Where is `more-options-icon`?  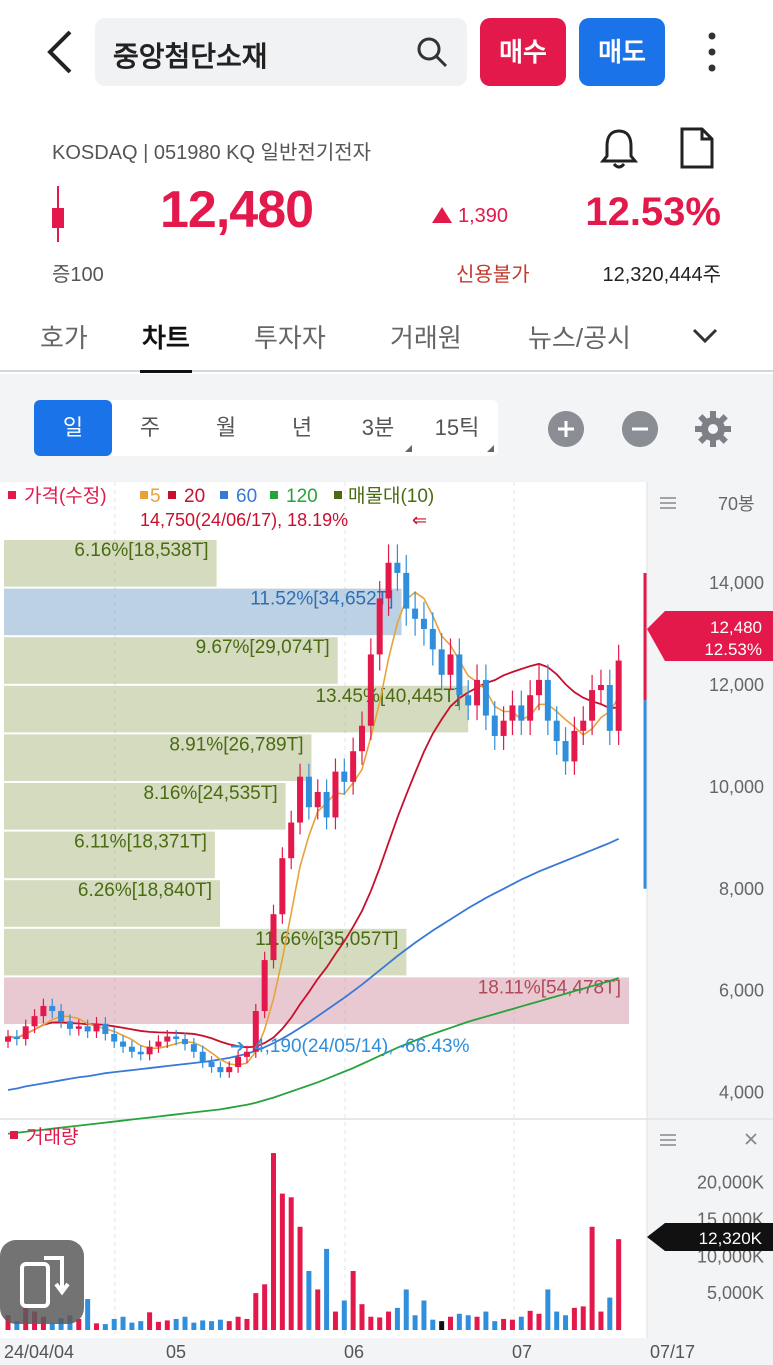
more-options-icon is located at coordinates (712, 52).